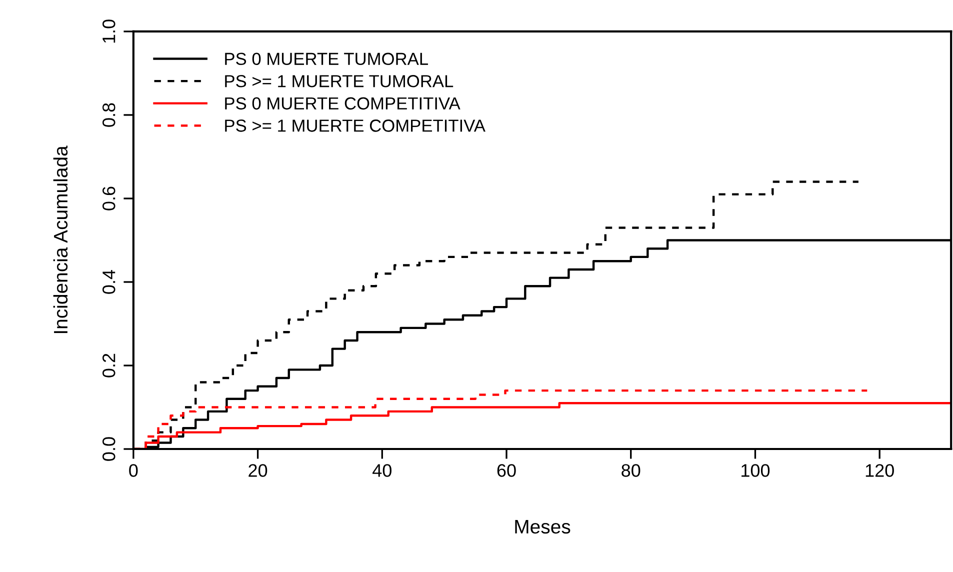 Image resolution: width=953 pixels, height=572 pixels. What do you see at coordinates (880, 470) in the screenshot?
I see `x-tick-label: 120` at bounding box center [880, 470].